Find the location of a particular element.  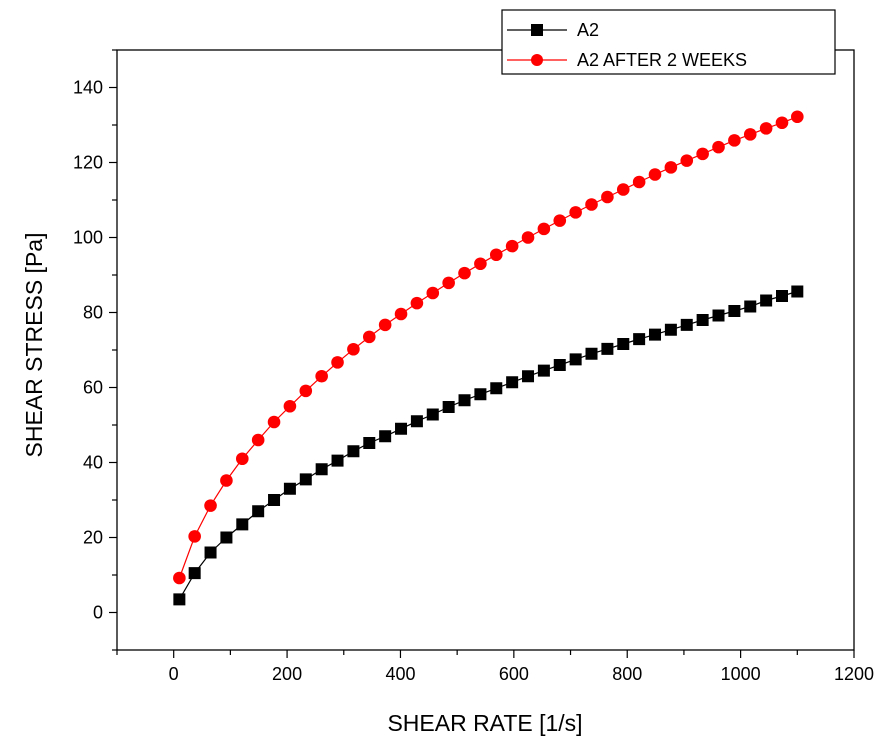

x-tick-label: 600 is located at coordinates (514, 674).